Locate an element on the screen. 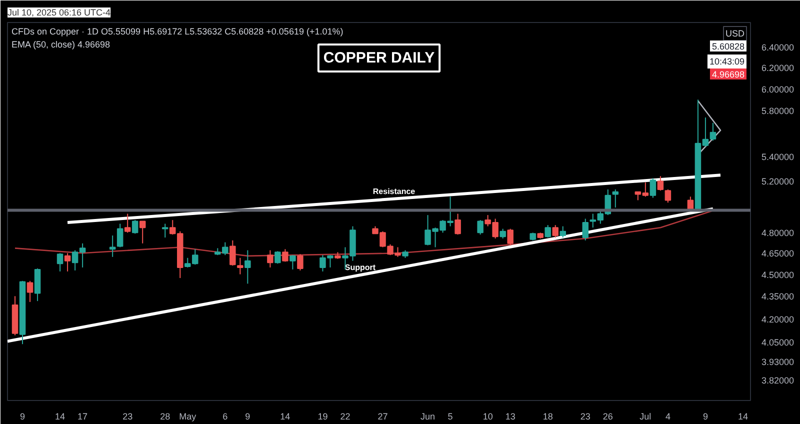  x-tick-label: May is located at coordinates (188, 417).